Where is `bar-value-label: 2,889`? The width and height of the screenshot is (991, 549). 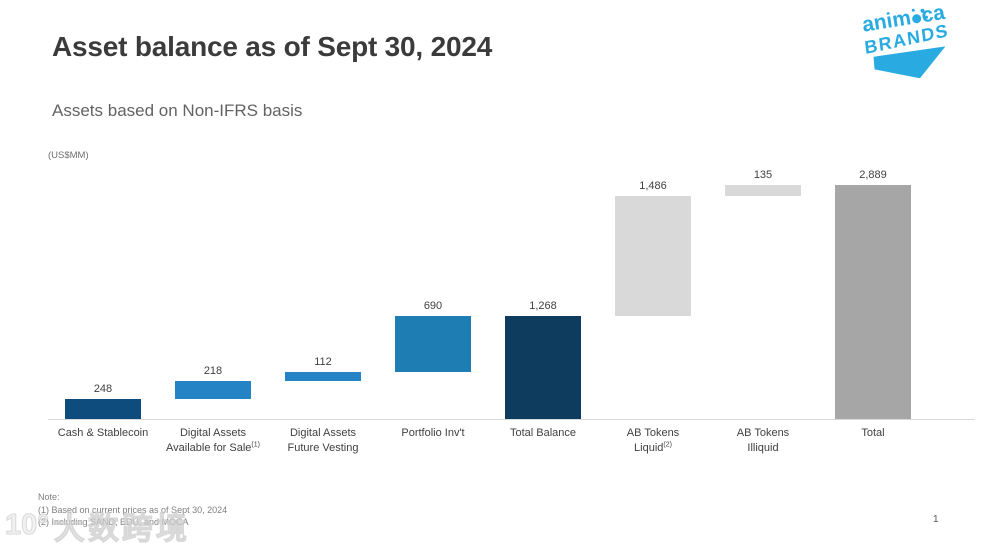 bar-value-label: 2,889 is located at coordinates (873, 175).